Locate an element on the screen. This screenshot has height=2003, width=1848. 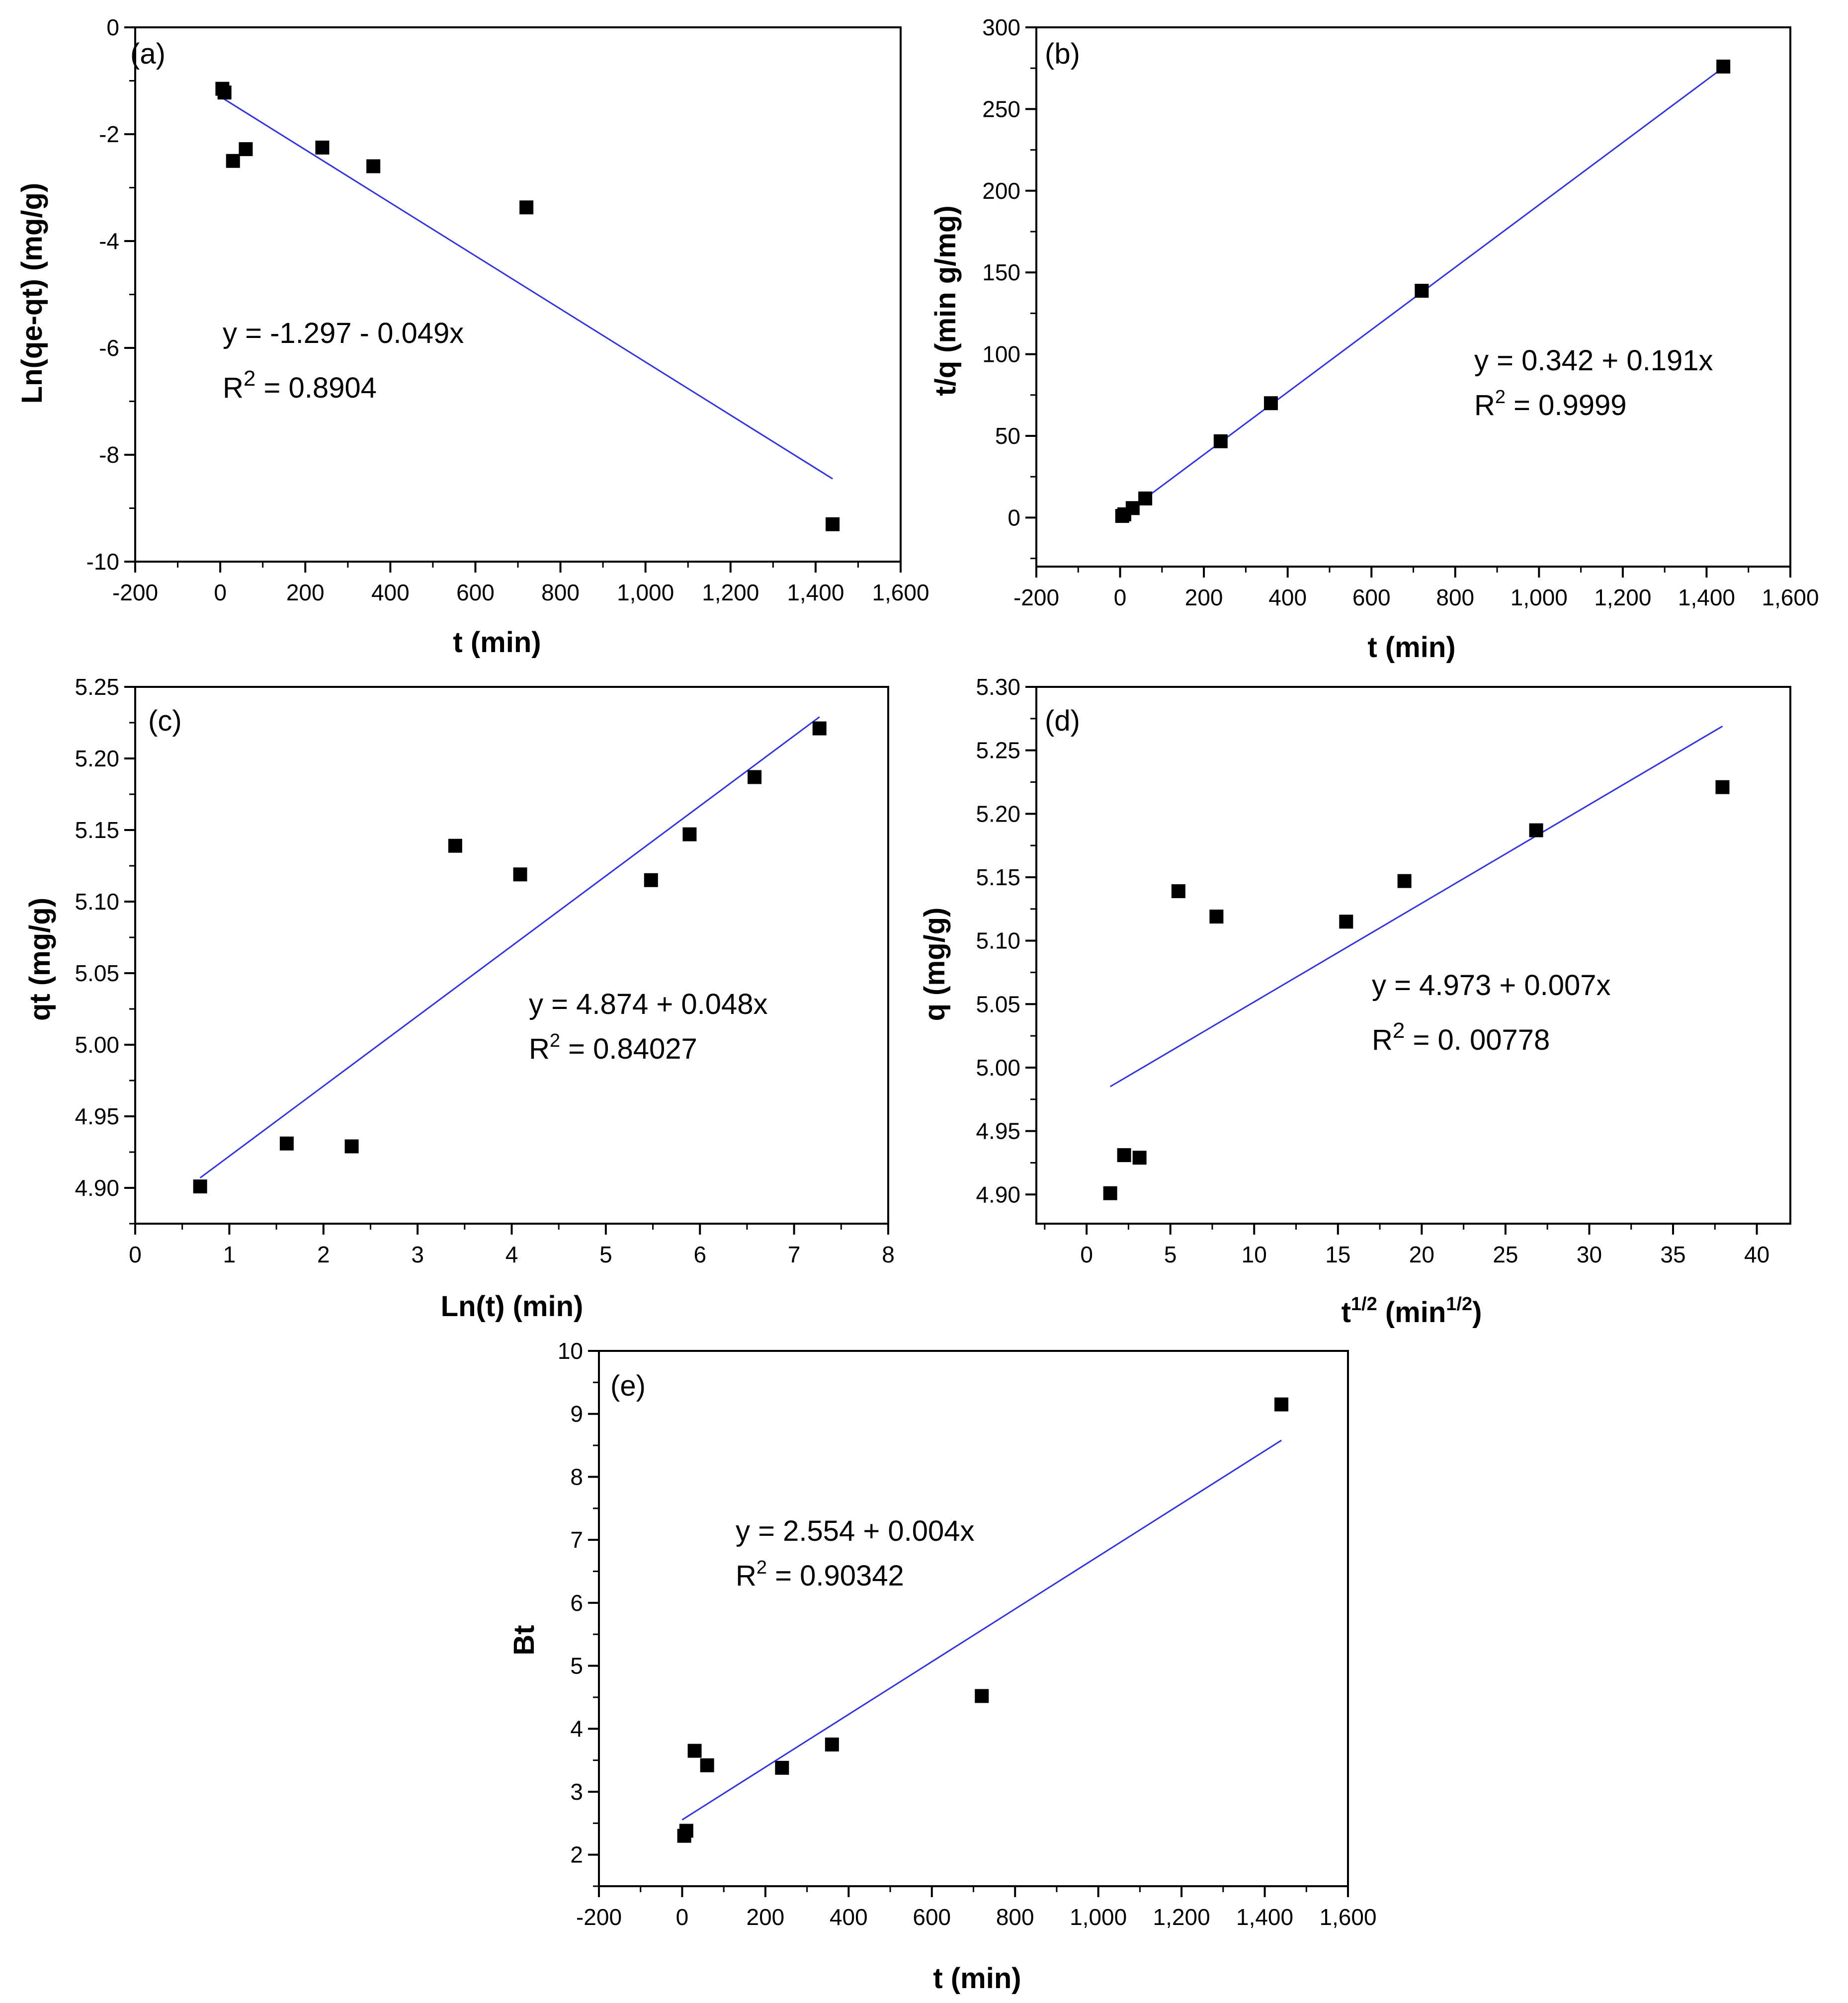
x-tick-label-d: 0 is located at coordinates (1086, 1254).